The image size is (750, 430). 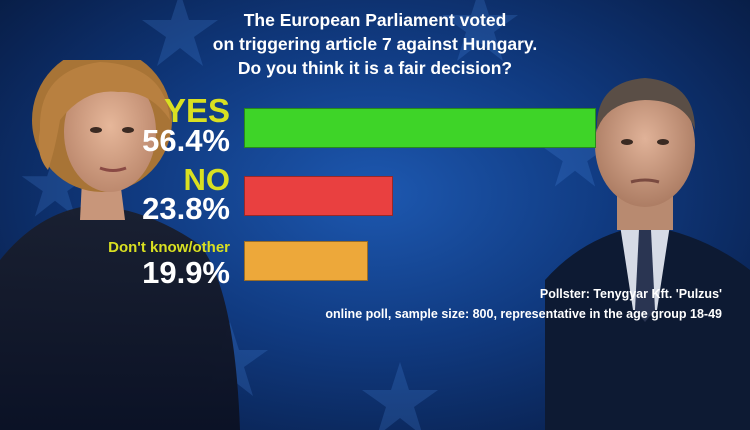 I want to click on value-label-no: 23.8%, so click(x=186, y=208).